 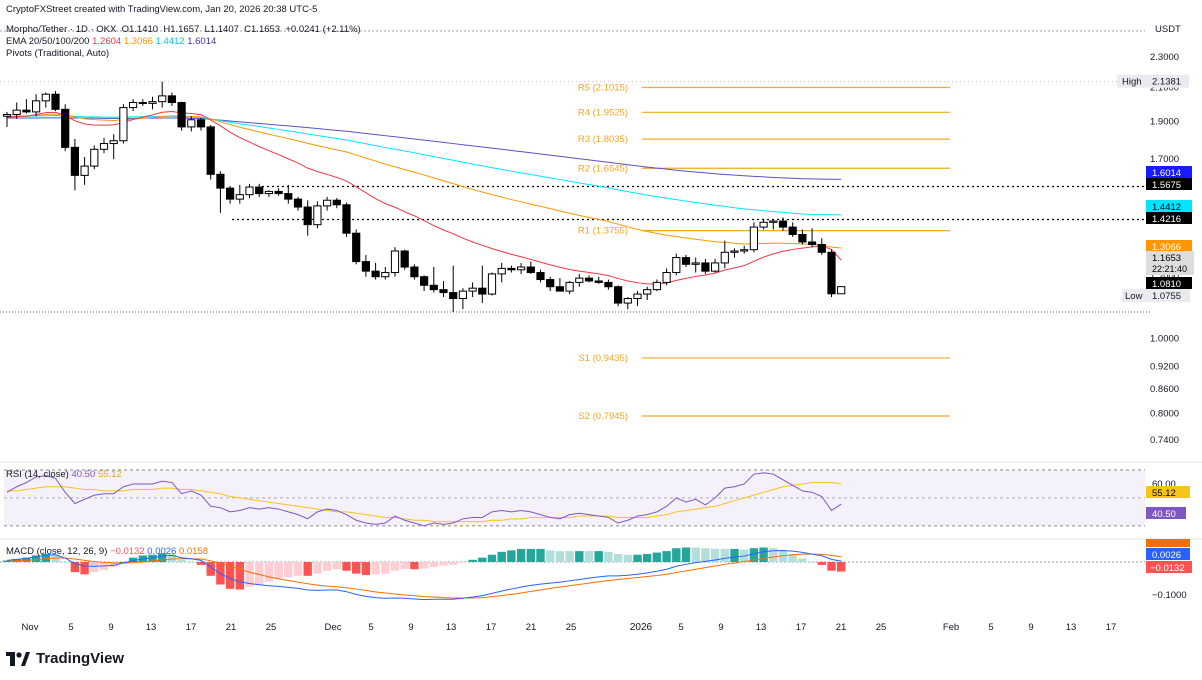 What do you see at coordinates (1168, 543) in the screenshot?
I see `macd-hist-badge` at bounding box center [1168, 543].